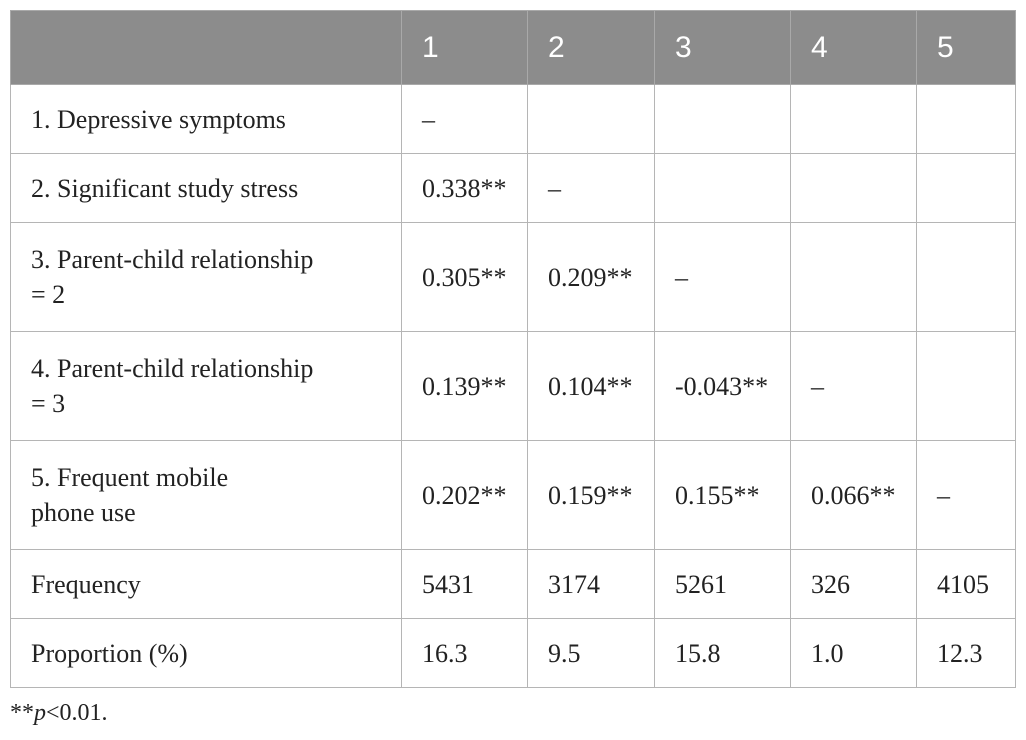 This screenshot has height=740, width=1026. Describe the element at coordinates (172, 368) in the screenshot. I see `row-label-line: 4. Parent-child relationship` at that location.